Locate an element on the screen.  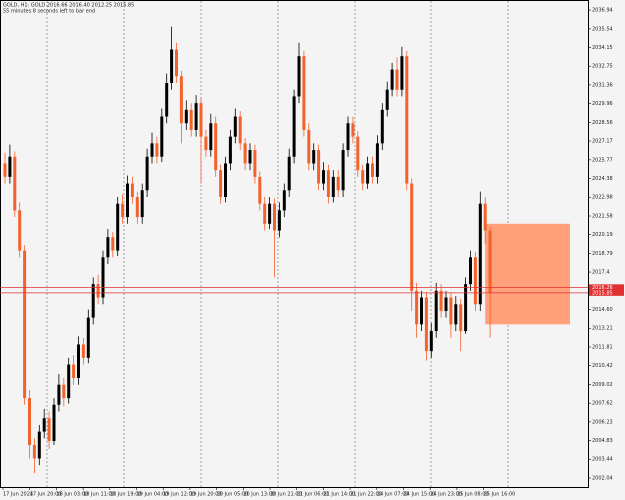
x-tick-label: 24 Jun 07:00 is located at coordinates (393, 495).